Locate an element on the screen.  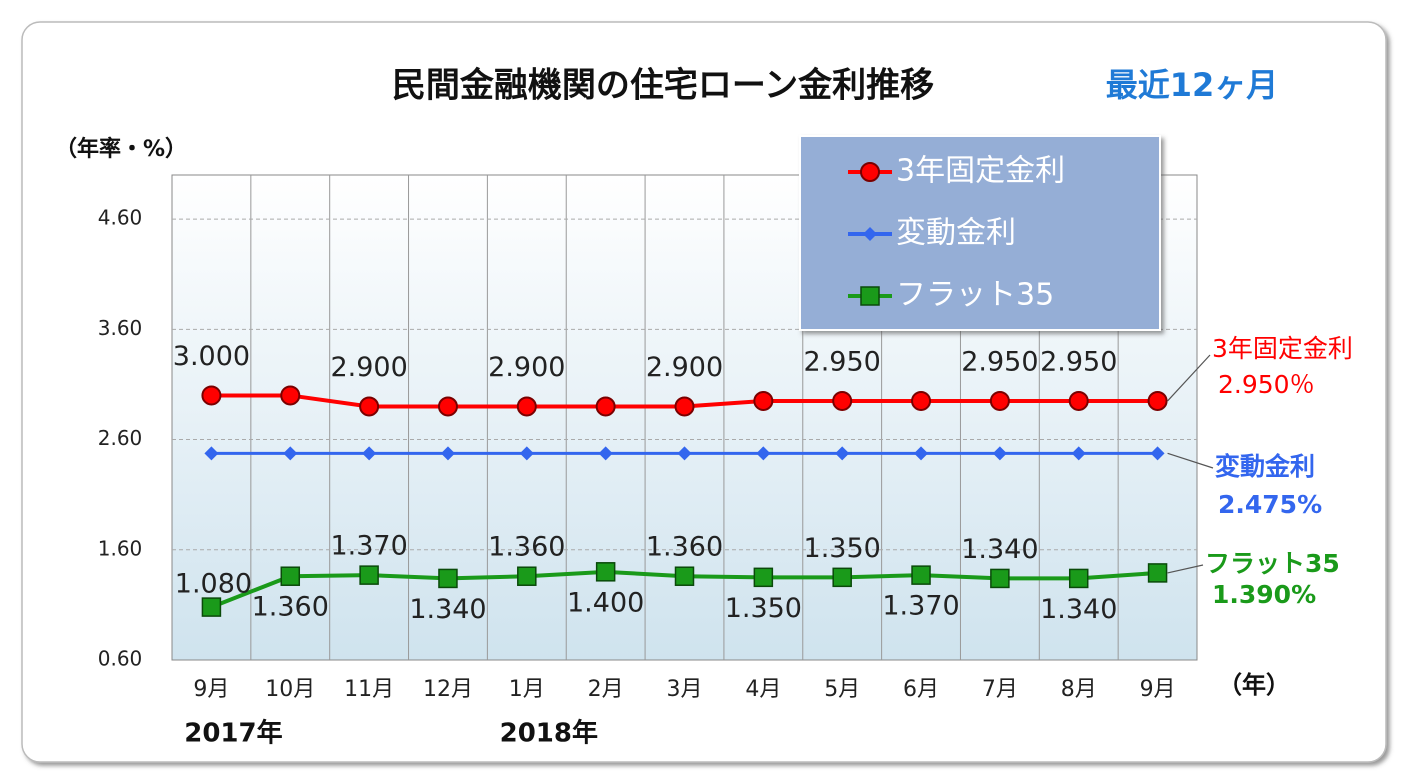
x-tick-label: 4月 is located at coordinates (763, 689).